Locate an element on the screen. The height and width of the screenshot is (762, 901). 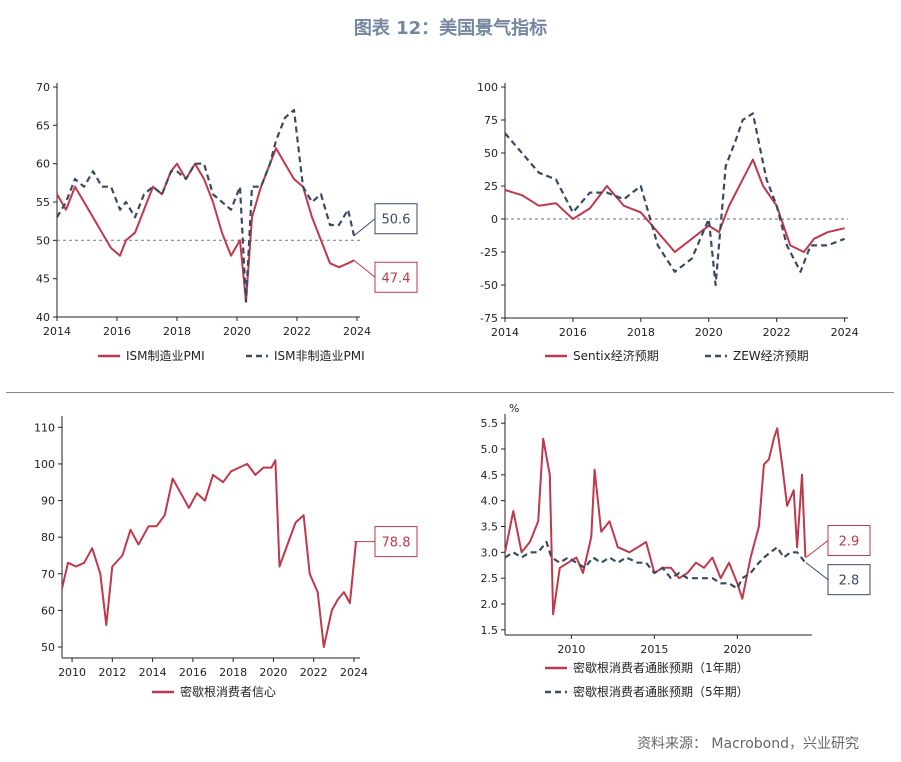
source-note: 资料来源： Macrobond，兴业研究 is located at coordinates (747, 744).